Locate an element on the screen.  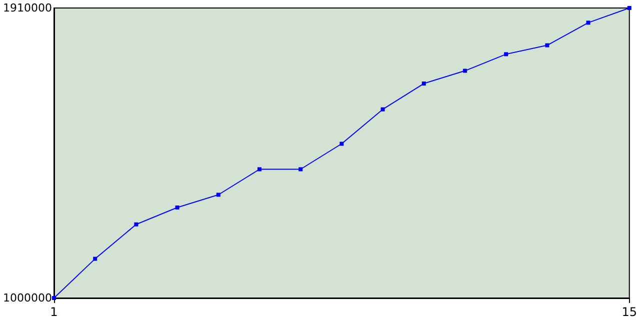
x-tick-label: 1 is located at coordinates (54, 312).